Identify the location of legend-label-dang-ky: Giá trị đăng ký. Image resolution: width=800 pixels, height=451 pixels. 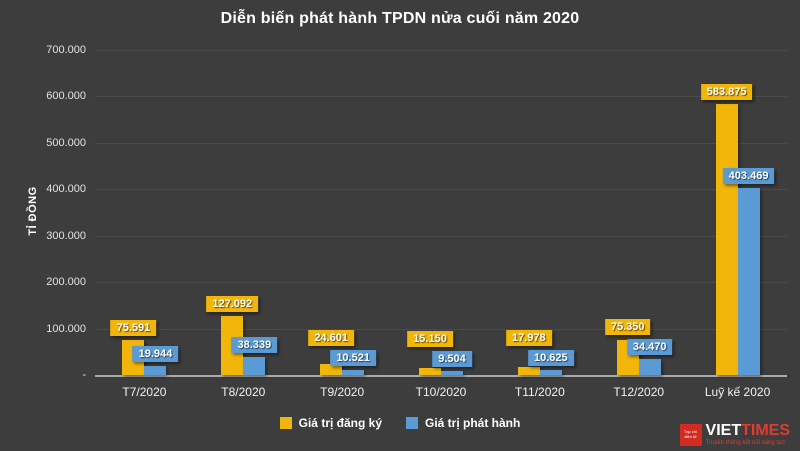
(340, 423).